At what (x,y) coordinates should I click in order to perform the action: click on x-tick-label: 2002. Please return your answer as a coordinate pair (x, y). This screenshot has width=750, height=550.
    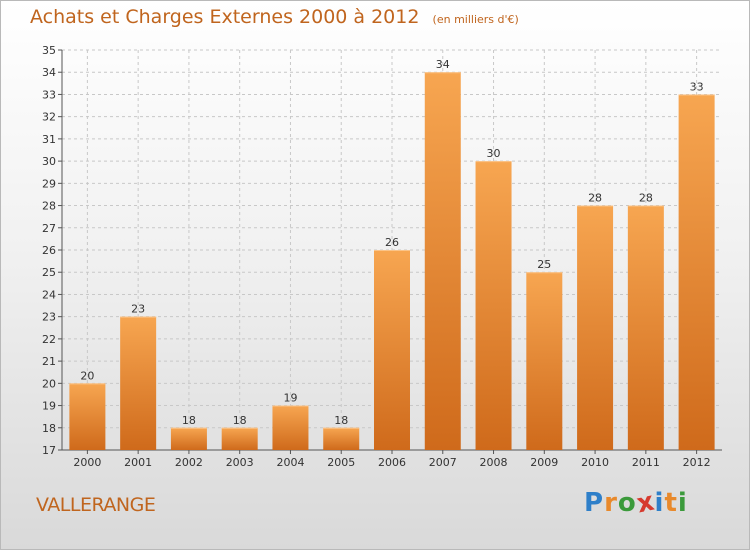
    Looking at the image, I should click on (189, 462).